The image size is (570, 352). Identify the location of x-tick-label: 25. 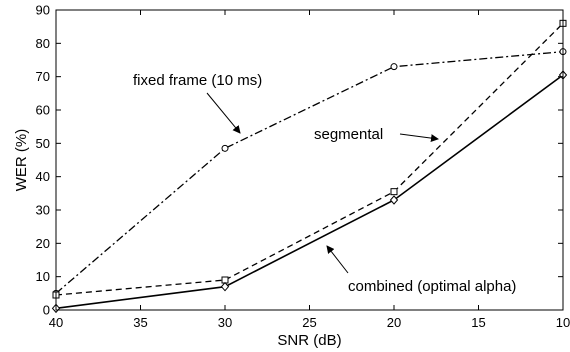
(309, 322).